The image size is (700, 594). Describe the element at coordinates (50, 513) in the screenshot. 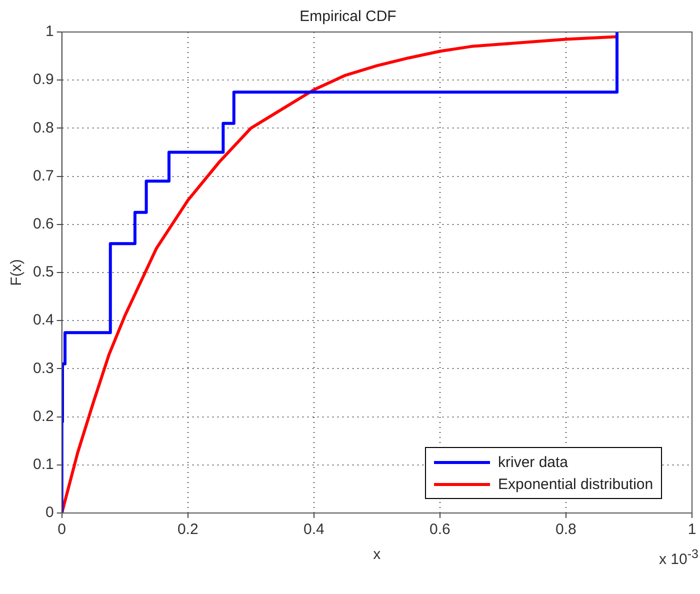

I see `y-tick-label: 0` at that location.